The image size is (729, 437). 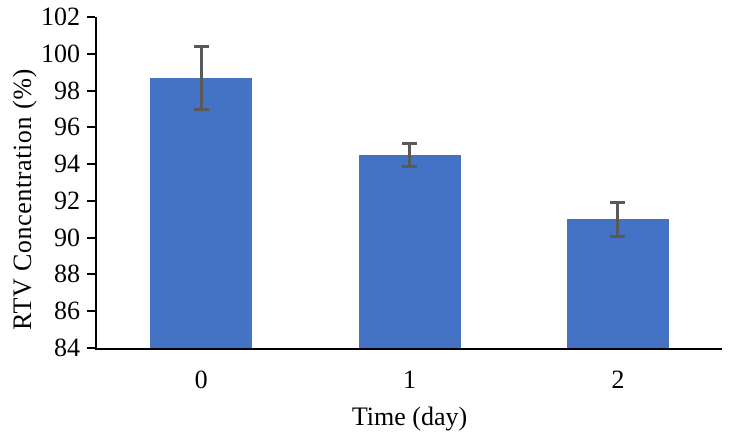 I want to click on x-axis-line, so click(x=408, y=349).